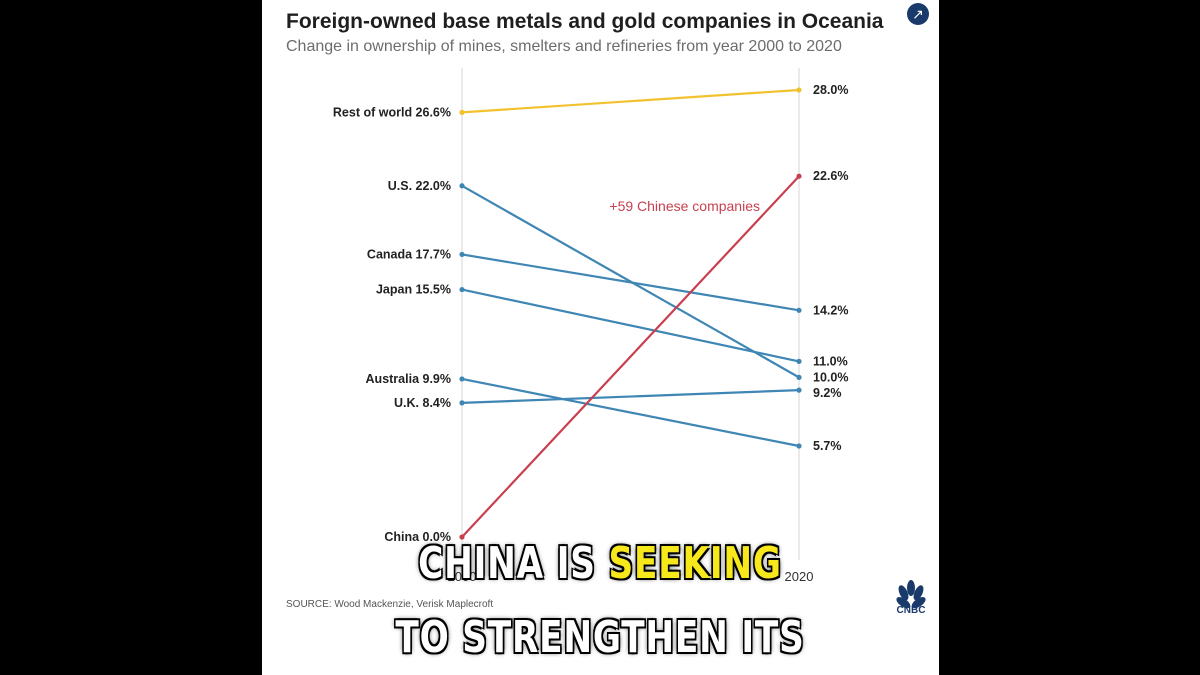 This screenshot has height=675, width=1200. Describe the element at coordinates (830, 90) in the screenshot. I see `series-right-label: 28.0%` at that location.